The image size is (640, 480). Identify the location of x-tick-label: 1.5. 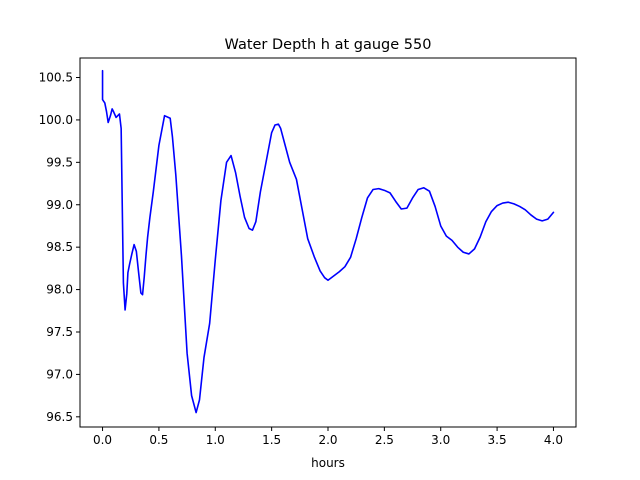
(271, 440).